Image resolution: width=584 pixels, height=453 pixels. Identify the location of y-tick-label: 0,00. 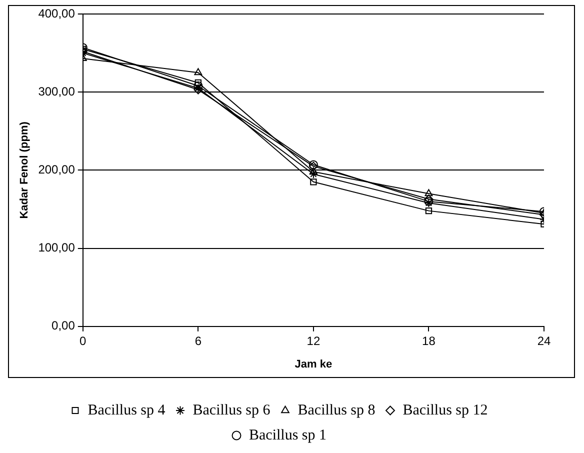
(64, 325).